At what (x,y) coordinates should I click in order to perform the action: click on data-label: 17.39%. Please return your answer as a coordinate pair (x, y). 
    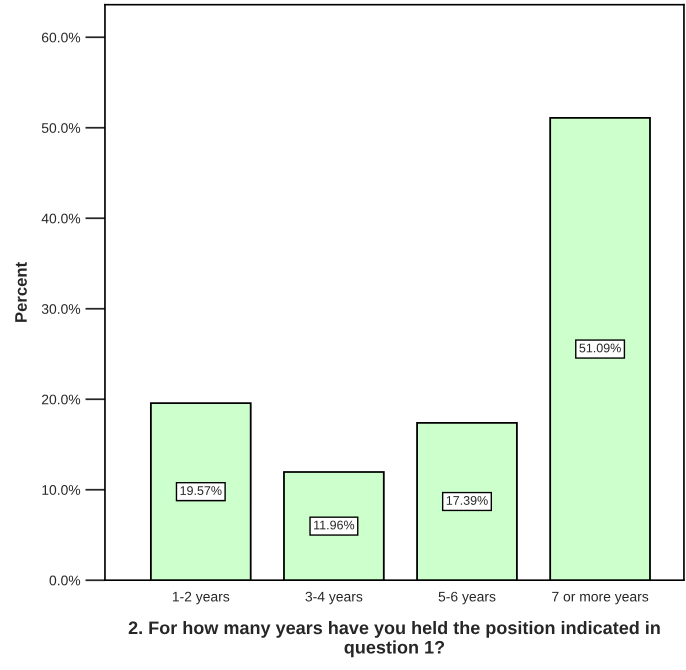
    Looking at the image, I should click on (467, 500).